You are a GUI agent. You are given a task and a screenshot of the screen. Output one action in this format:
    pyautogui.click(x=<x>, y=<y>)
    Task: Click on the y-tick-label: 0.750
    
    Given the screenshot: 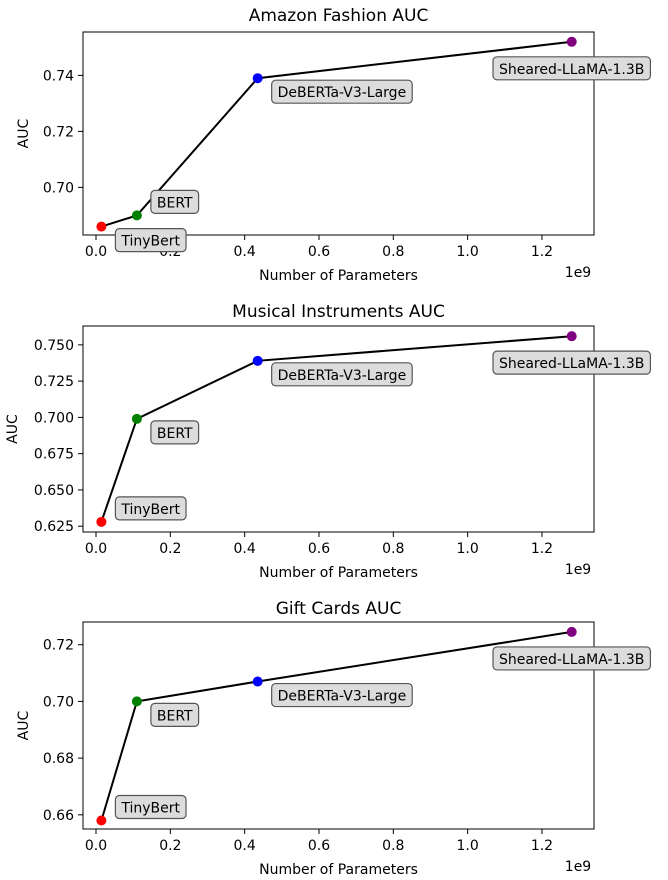 What is the action you would take?
    pyautogui.click(x=54, y=346)
    